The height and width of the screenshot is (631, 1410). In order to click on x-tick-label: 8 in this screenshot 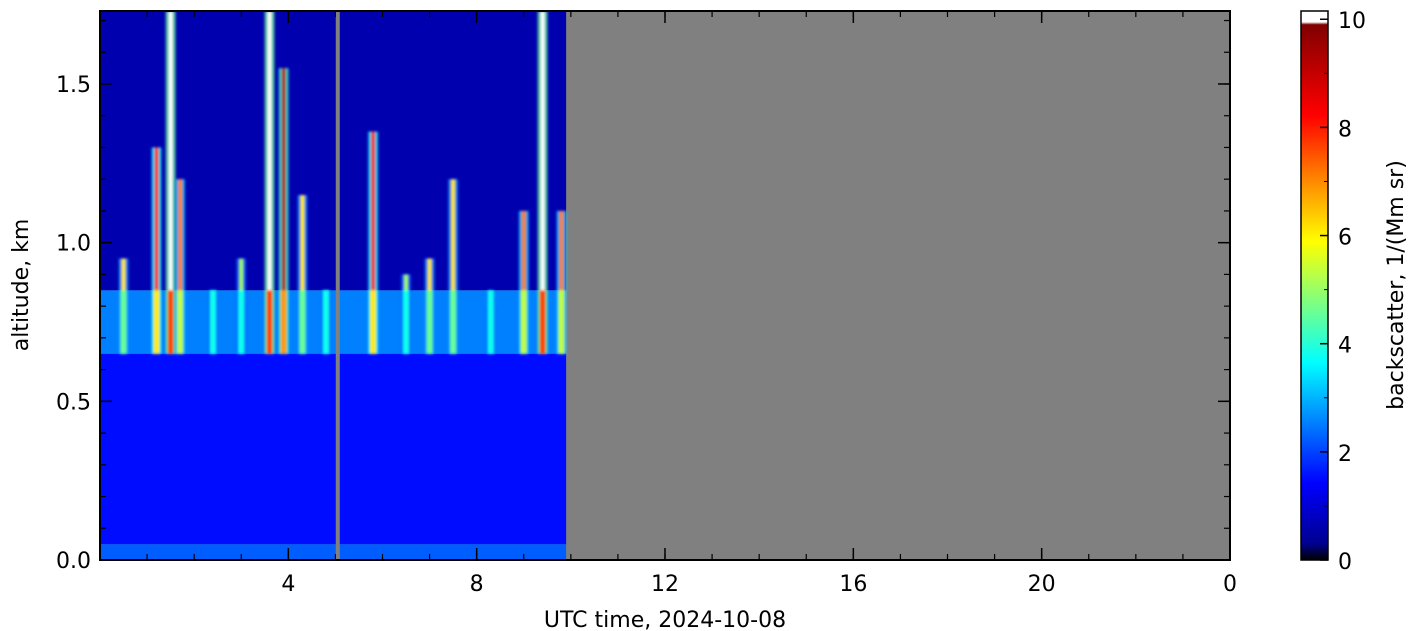, I will do `click(477, 584)`.